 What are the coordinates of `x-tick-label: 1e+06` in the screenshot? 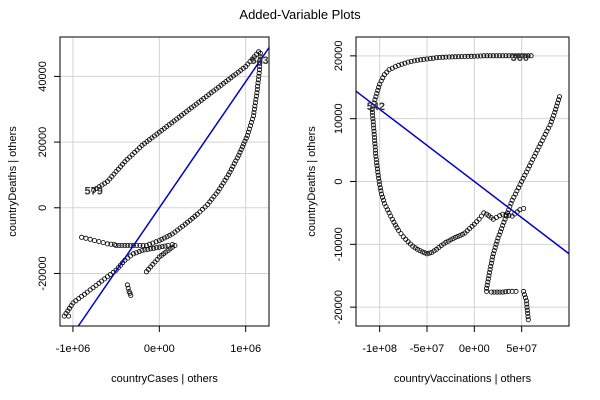 It's located at (245, 349).